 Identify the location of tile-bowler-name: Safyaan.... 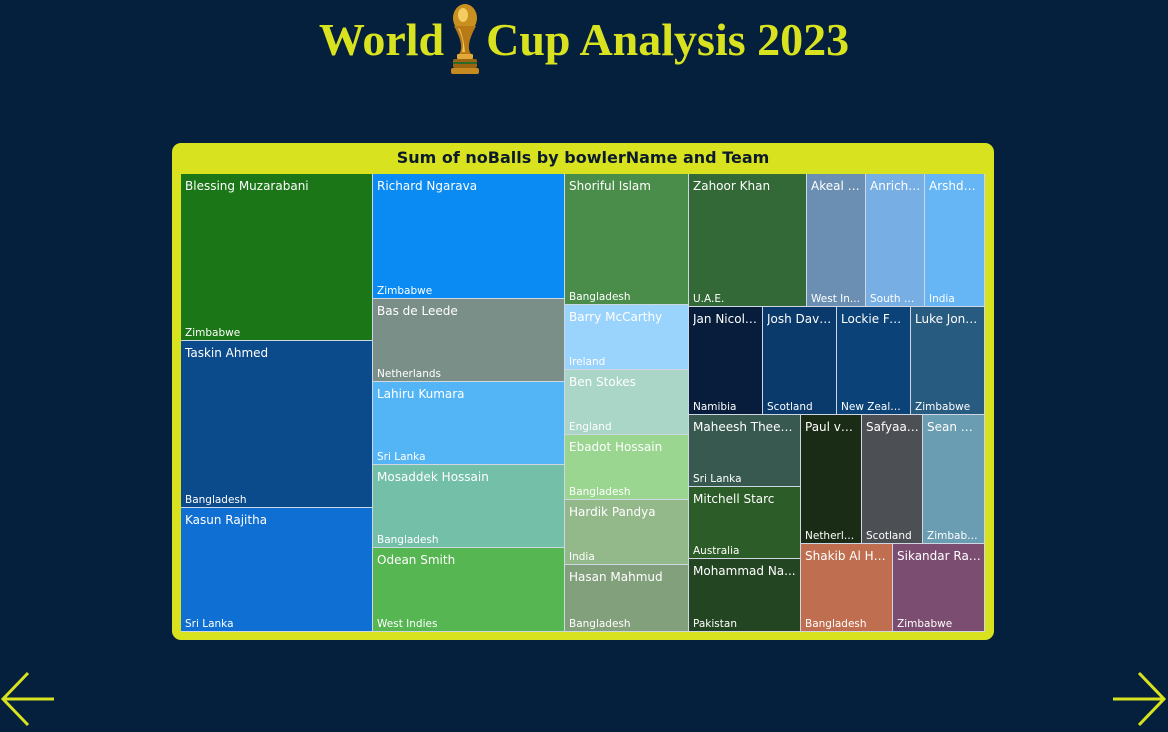
(892, 427).